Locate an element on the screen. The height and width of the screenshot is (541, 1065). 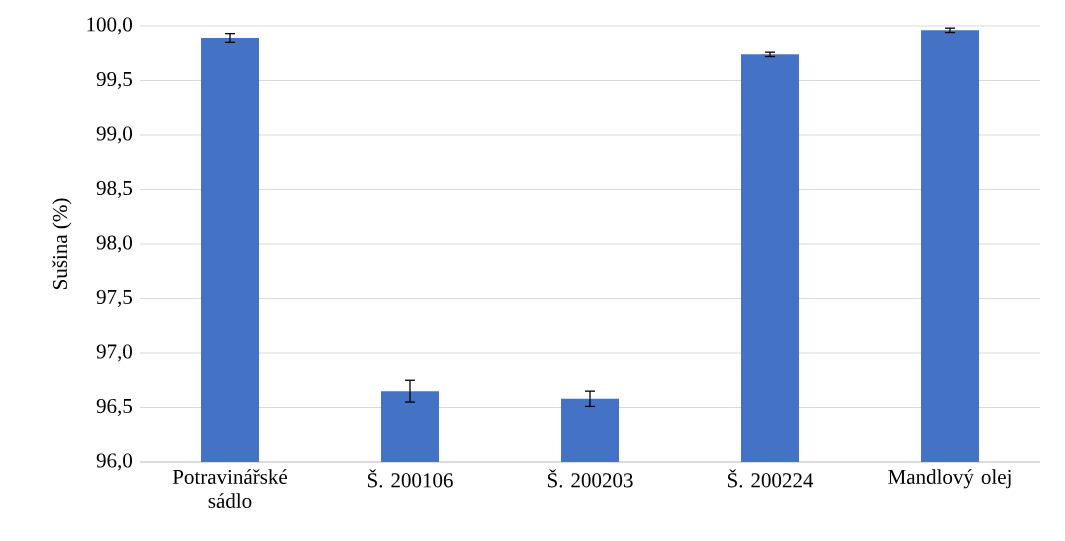
y-axis-title: Sušina (%) is located at coordinates (62, 243).